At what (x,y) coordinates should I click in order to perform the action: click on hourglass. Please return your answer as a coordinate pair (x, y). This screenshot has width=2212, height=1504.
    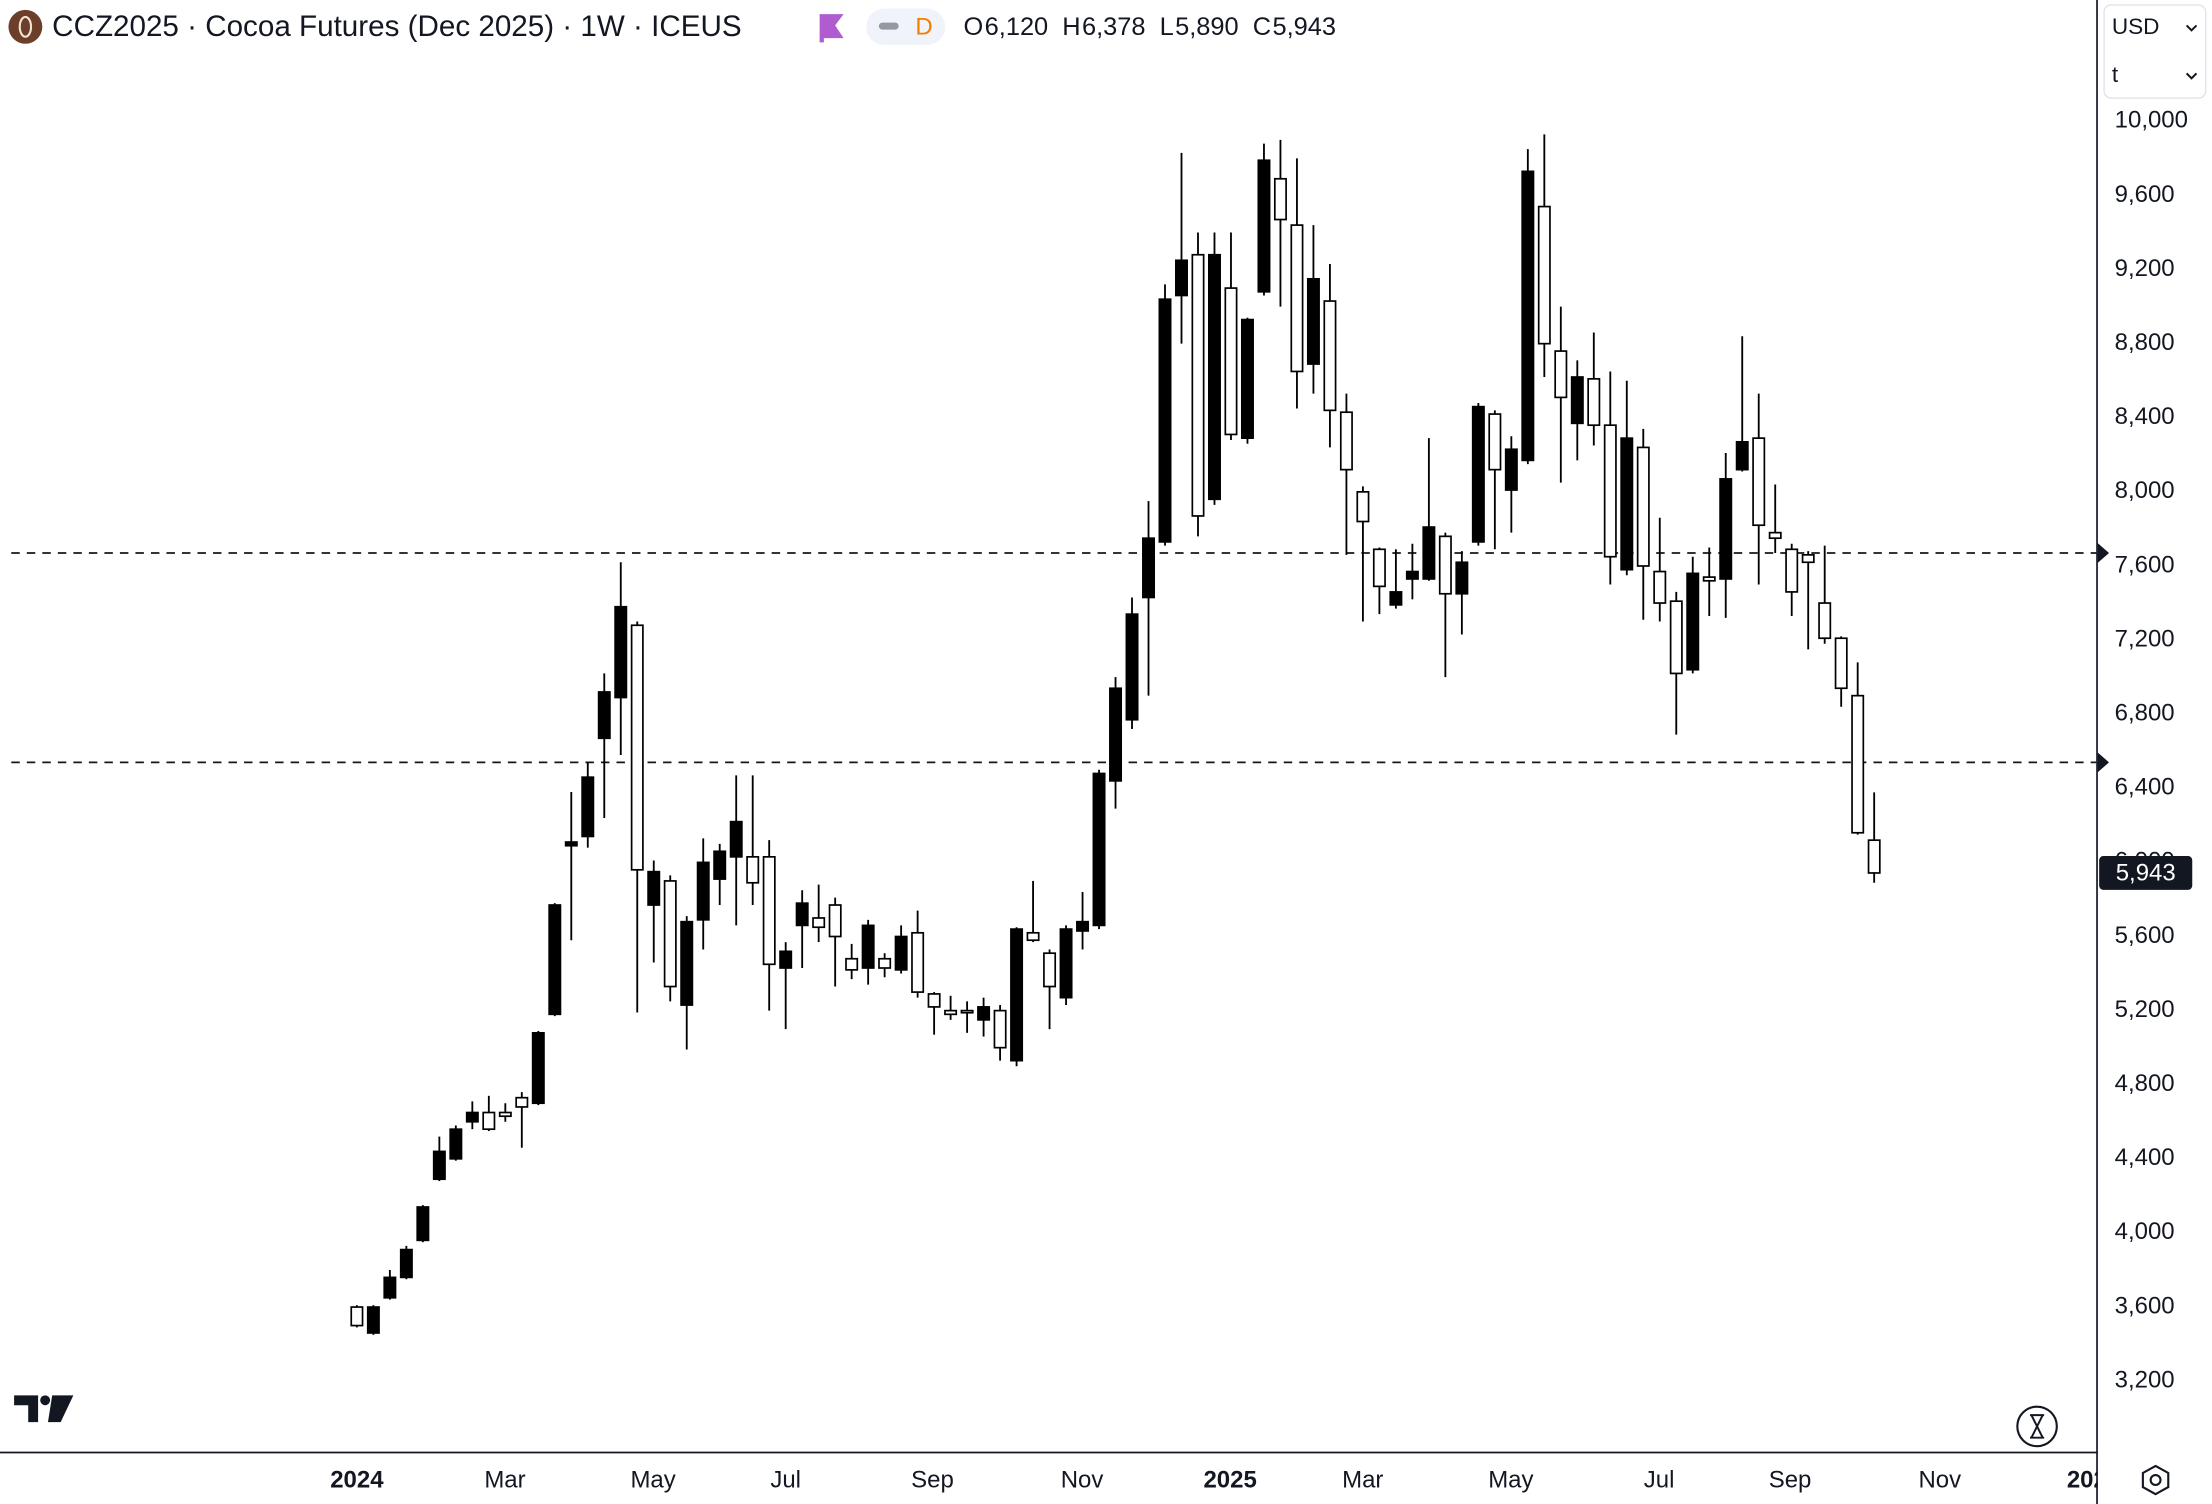
    Looking at the image, I should click on (2037, 1426).